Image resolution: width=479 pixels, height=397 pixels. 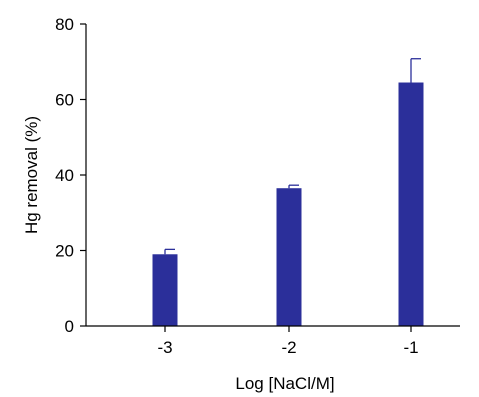 What do you see at coordinates (288, 347) in the screenshot?
I see `x-tick-label: -2` at bounding box center [288, 347].